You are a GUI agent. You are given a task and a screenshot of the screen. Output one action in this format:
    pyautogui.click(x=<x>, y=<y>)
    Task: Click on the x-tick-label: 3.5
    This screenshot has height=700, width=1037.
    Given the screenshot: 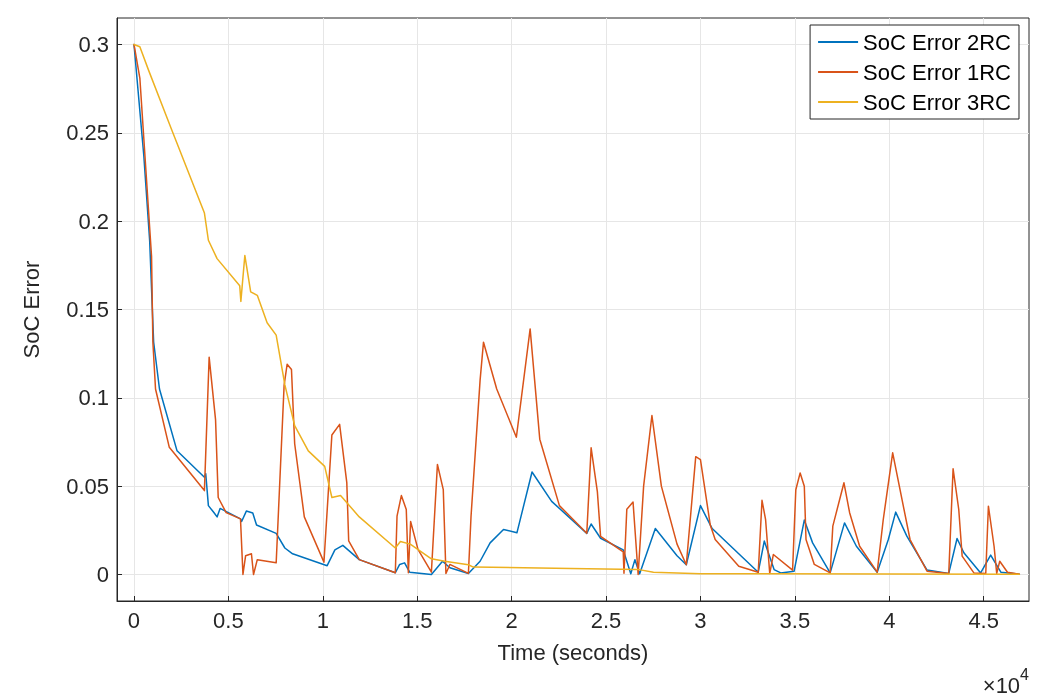 What is the action you would take?
    pyautogui.click(x=795, y=620)
    